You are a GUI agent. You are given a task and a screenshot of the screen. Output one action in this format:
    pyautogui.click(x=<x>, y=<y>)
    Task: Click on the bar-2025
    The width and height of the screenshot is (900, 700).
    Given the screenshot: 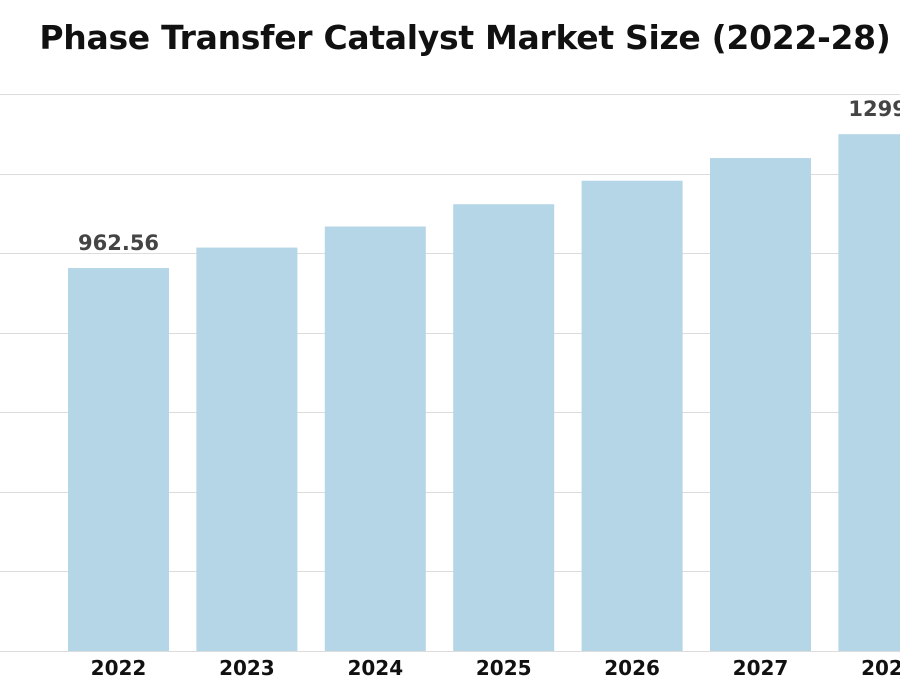 What is the action you would take?
    pyautogui.click(x=504, y=427)
    